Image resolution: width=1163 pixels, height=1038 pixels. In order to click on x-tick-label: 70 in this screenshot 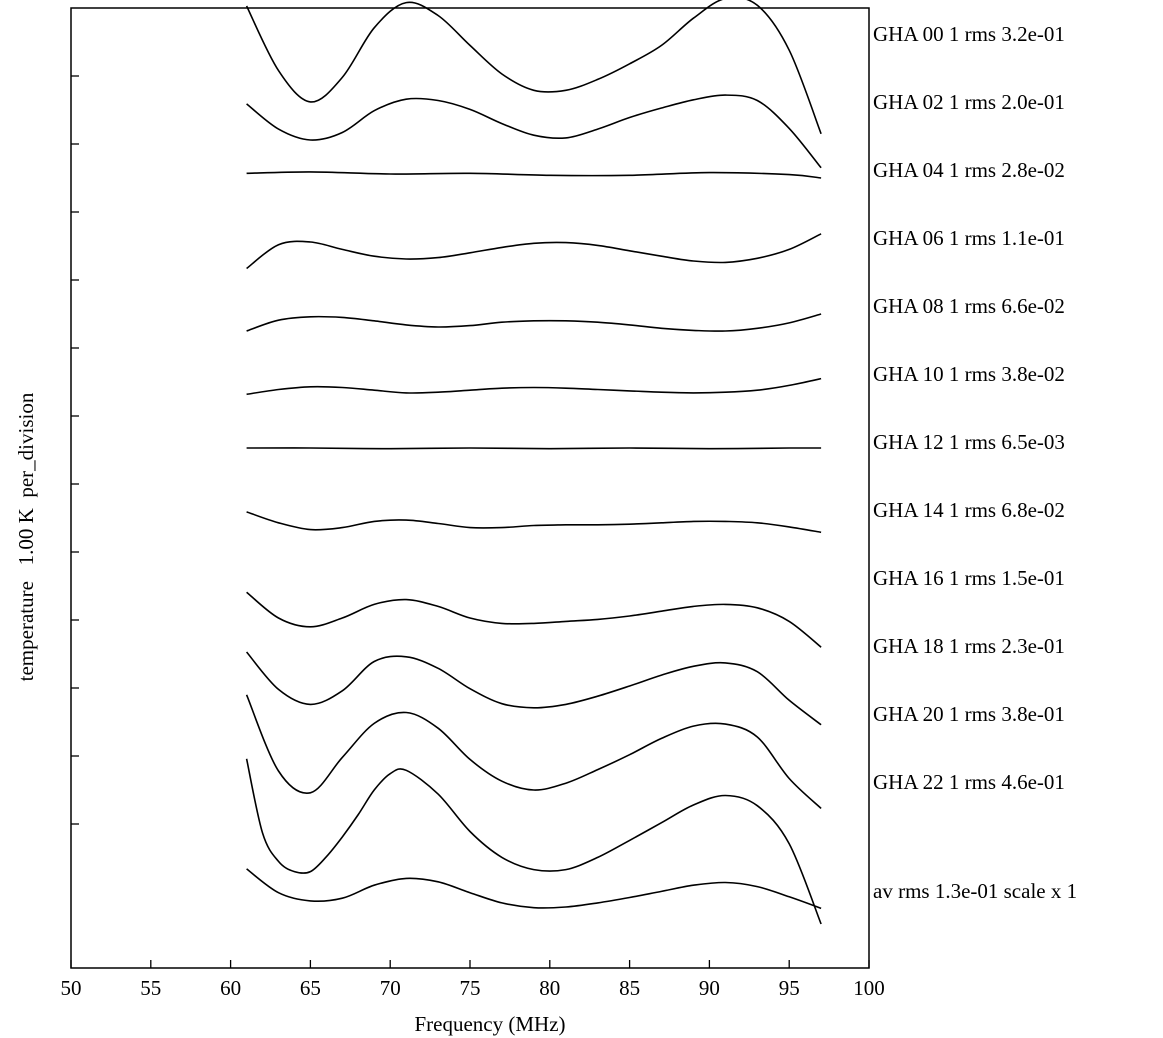, I will do `click(390, 988)`.